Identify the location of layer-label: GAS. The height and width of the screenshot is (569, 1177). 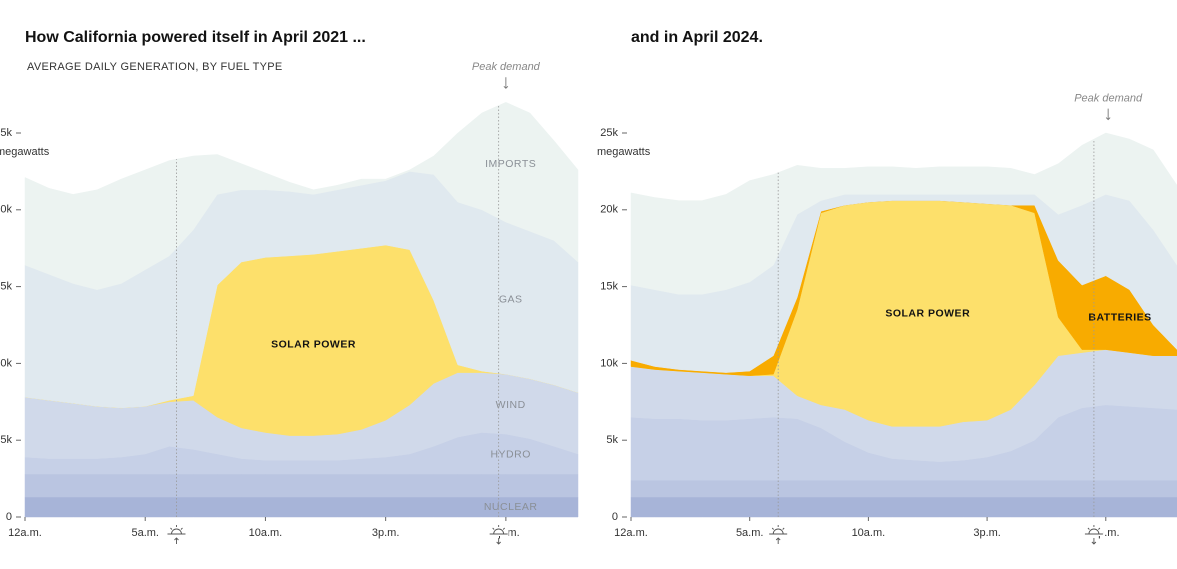
(511, 299).